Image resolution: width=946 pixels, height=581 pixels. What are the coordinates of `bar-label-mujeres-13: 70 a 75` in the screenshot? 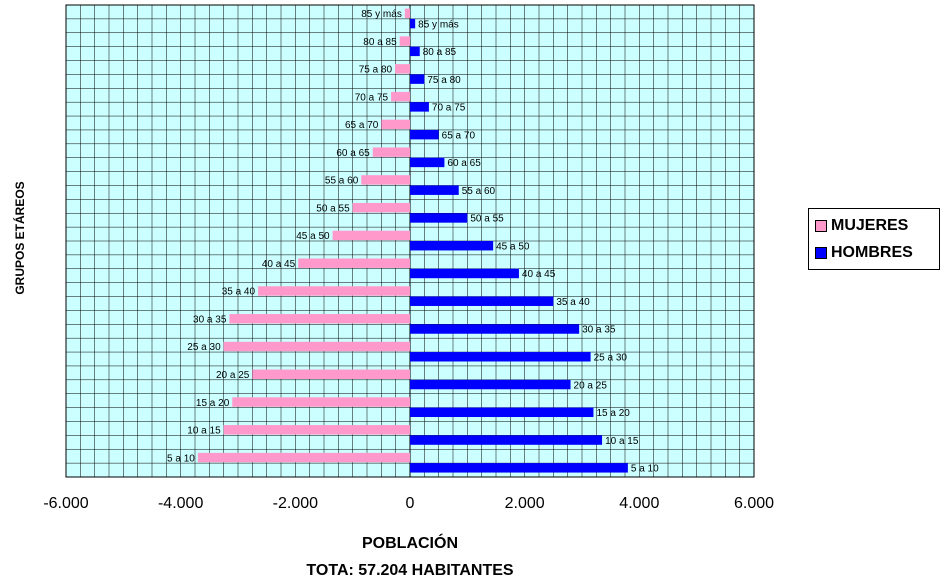 It's located at (372, 97).